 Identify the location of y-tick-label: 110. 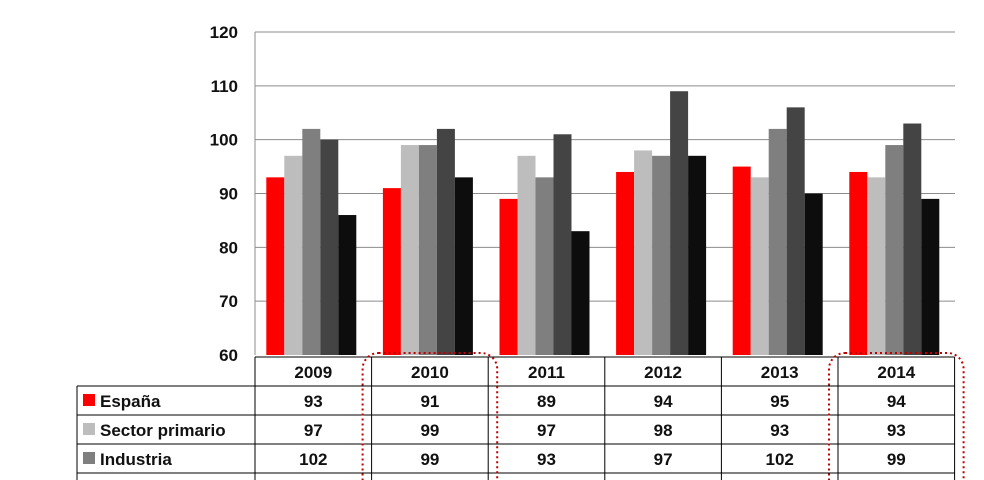
(224, 86).